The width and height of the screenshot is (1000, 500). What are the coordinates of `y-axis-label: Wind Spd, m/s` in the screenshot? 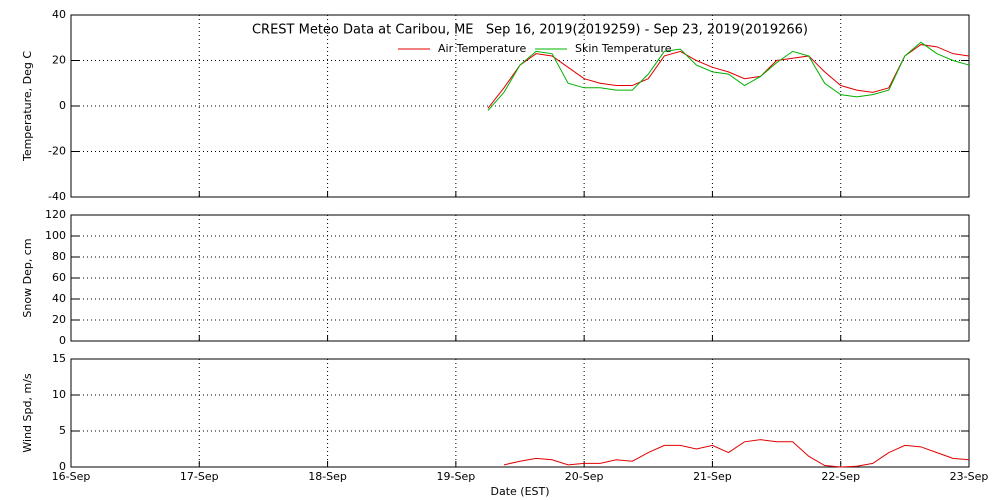 It's located at (27, 413).